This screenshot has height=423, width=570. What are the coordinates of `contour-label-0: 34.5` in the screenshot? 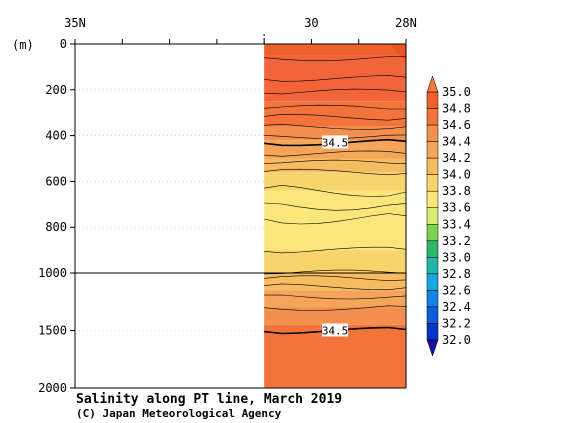 It's located at (335, 142).